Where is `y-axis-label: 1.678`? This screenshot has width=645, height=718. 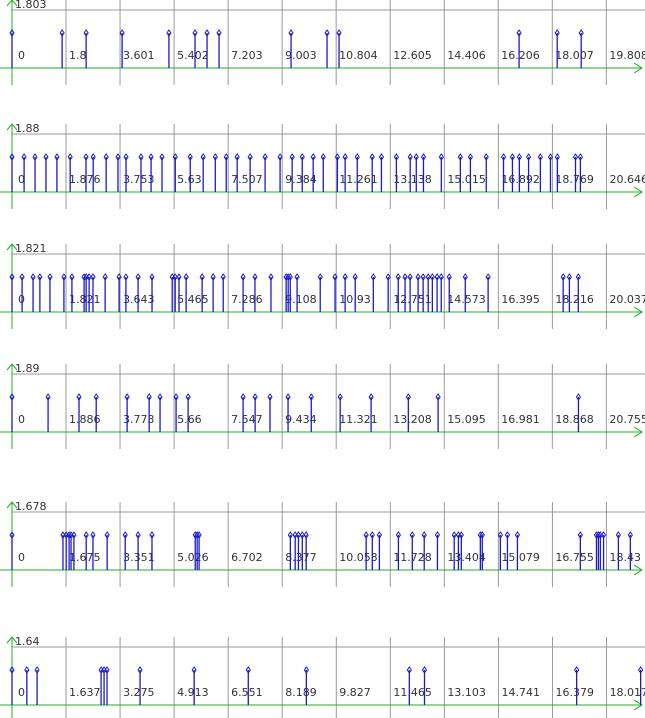 y-axis-label: 1.678 is located at coordinates (31, 506).